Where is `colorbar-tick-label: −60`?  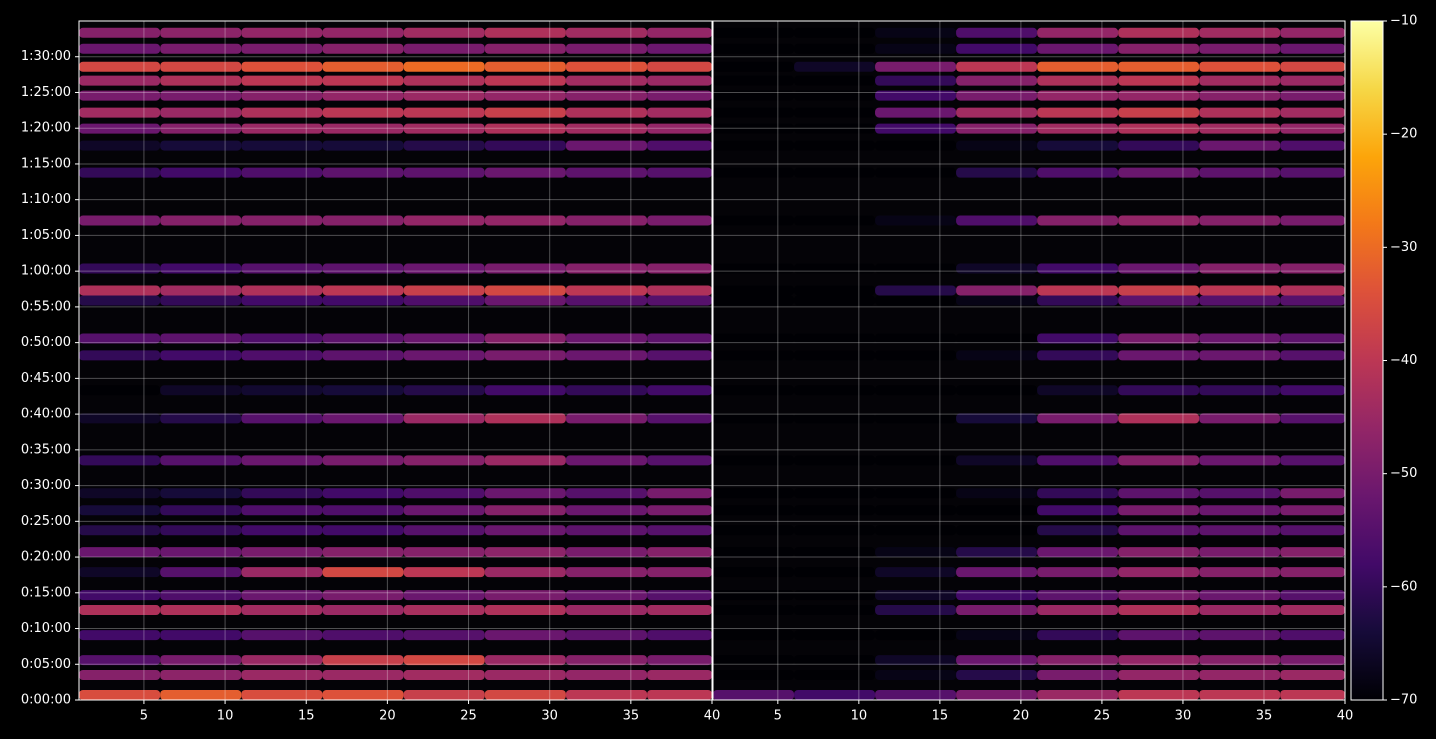
colorbar-tick-label: −60 is located at coordinates (1403, 586).